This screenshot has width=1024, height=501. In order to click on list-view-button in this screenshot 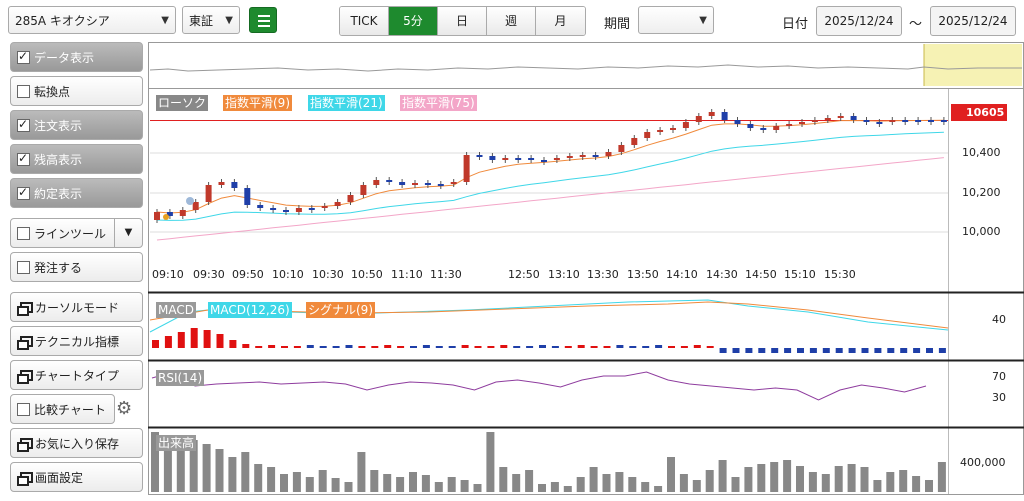, I will do `click(263, 20)`.